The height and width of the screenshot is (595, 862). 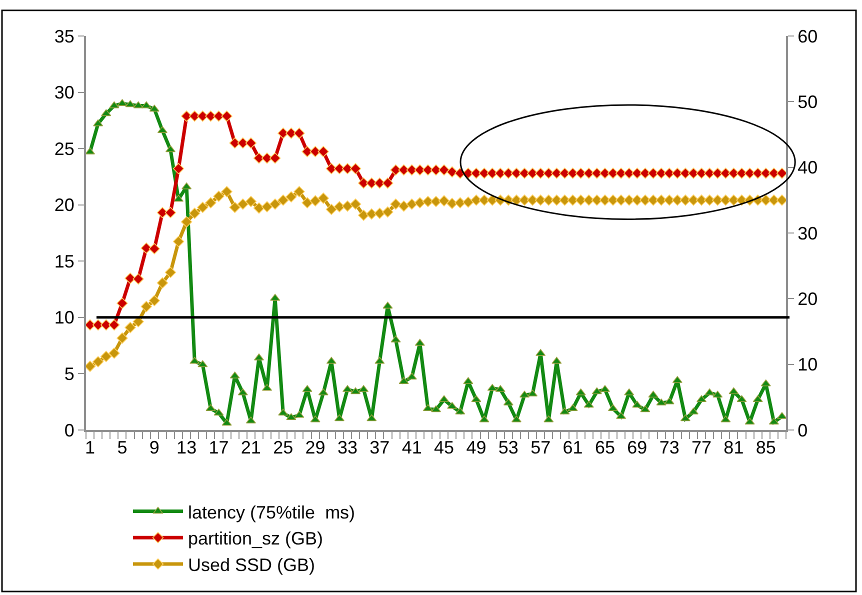 What do you see at coordinates (734, 448) in the screenshot?
I see `x-tick-label: 81` at bounding box center [734, 448].